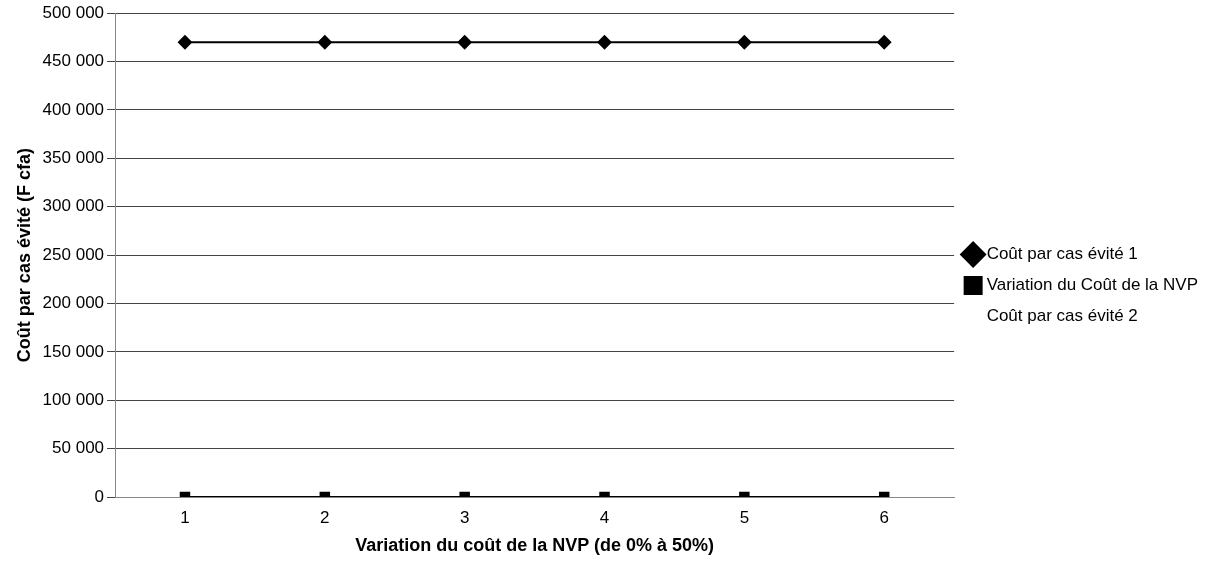  I want to click on y-tick-label: 200 000, so click(73, 303).